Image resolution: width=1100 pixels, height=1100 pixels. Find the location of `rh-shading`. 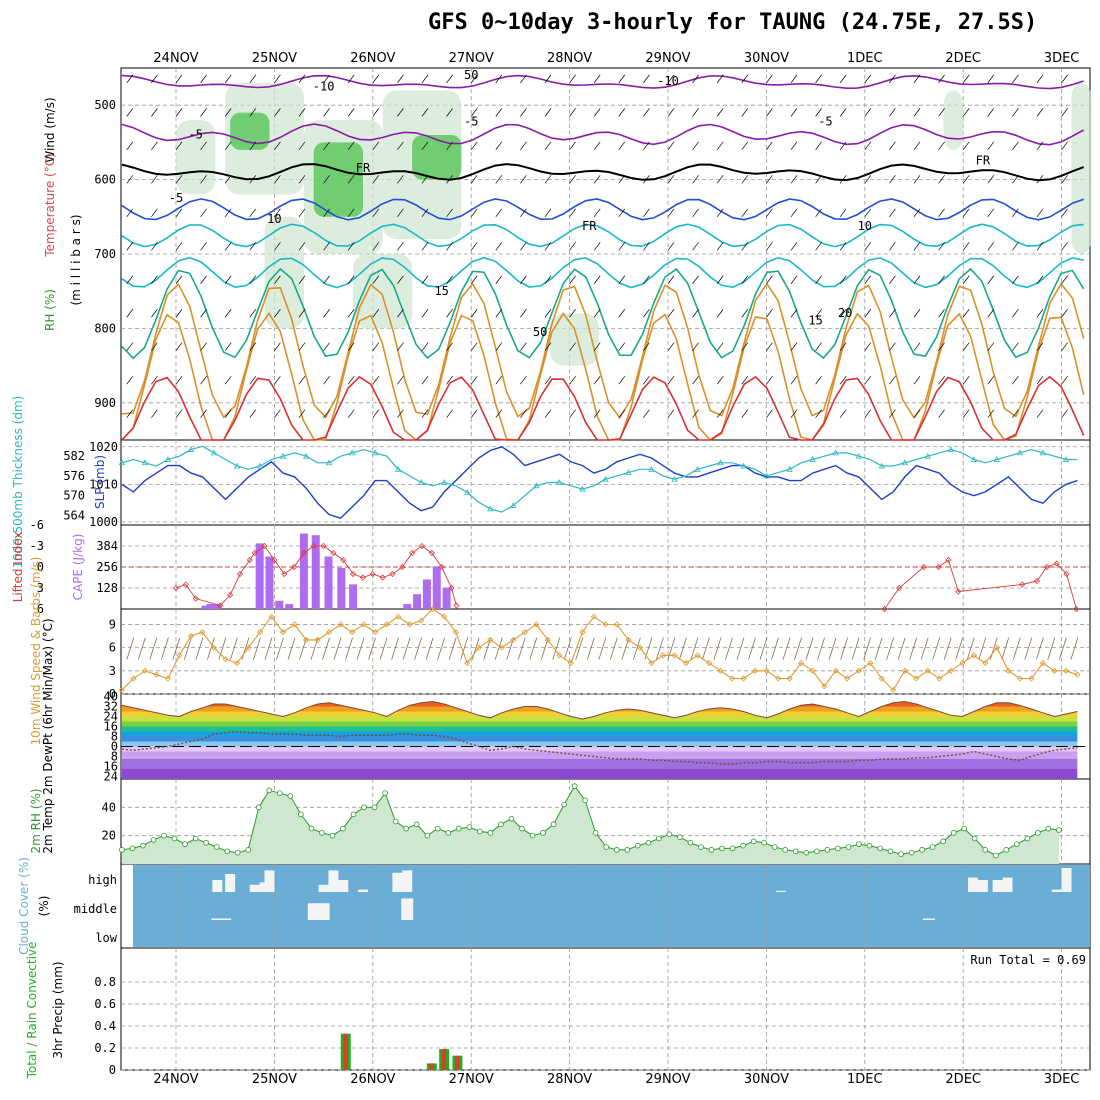

rh-shading is located at coordinates (574, 339).